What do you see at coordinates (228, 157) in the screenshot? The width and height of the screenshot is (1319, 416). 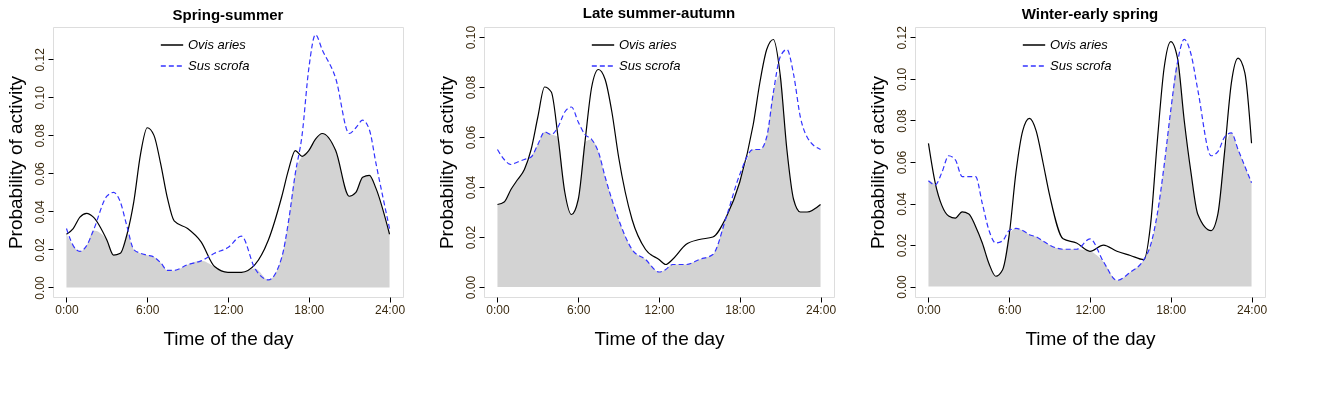 I see `line-series` at bounding box center [228, 157].